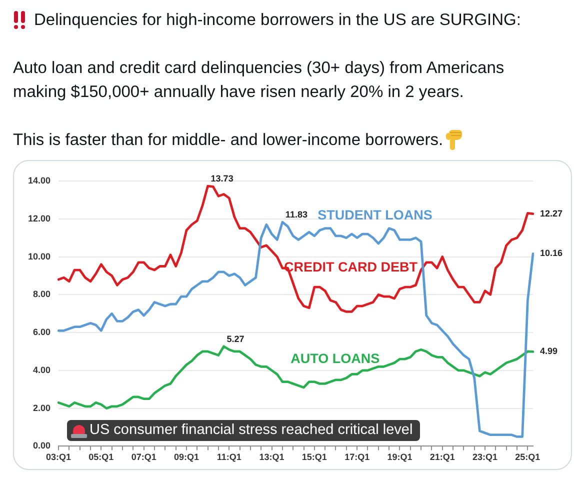 This screenshot has height=479, width=574. I want to click on data-label: 4.99, so click(549, 351).